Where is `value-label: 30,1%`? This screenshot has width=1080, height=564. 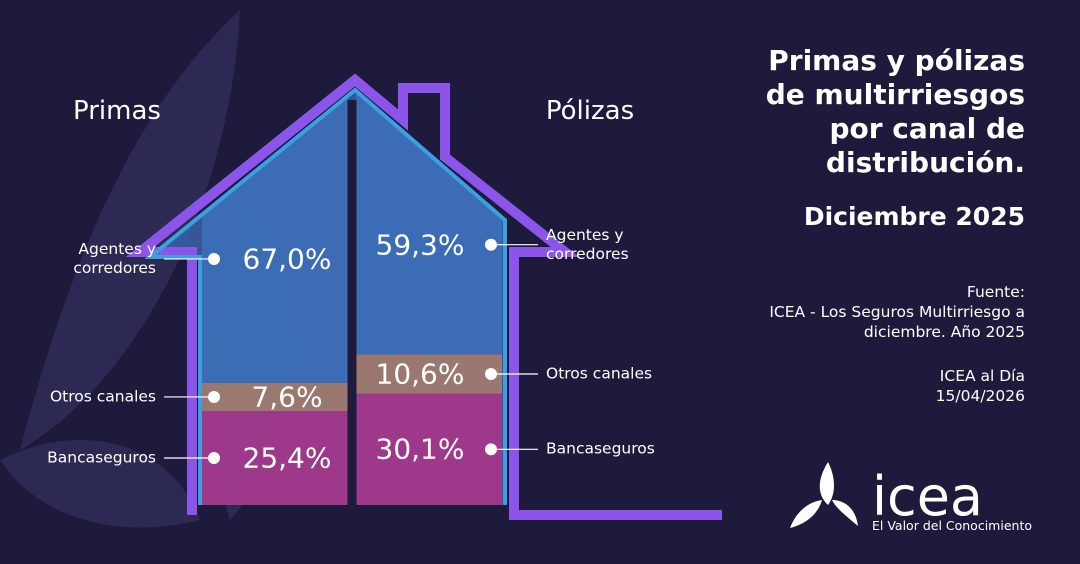 value-label: 30,1% is located at coordinates (420, 449).